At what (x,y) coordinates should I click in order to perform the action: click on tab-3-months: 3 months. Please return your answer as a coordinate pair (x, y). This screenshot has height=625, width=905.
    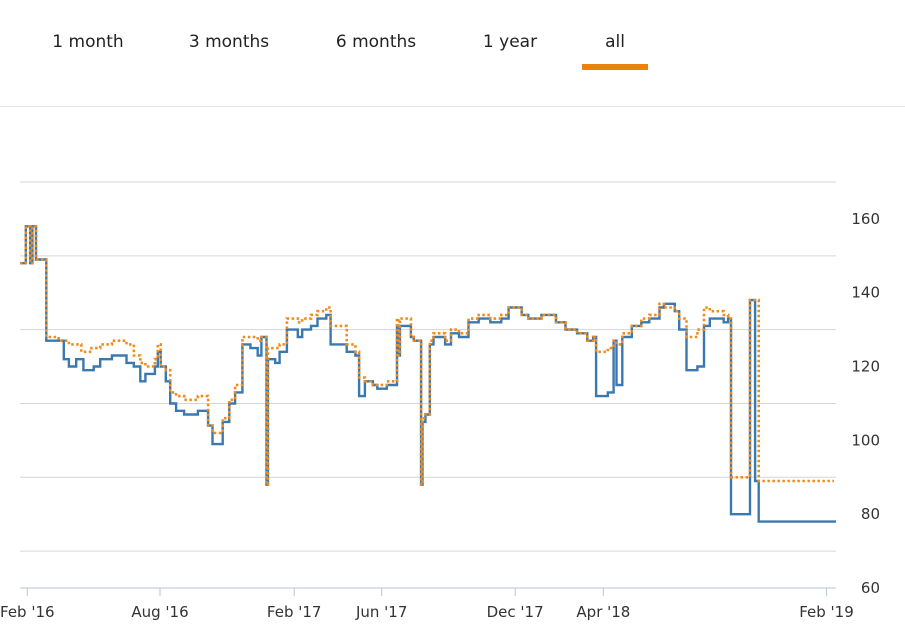
    Looking at the image, I should click on (229, 48).